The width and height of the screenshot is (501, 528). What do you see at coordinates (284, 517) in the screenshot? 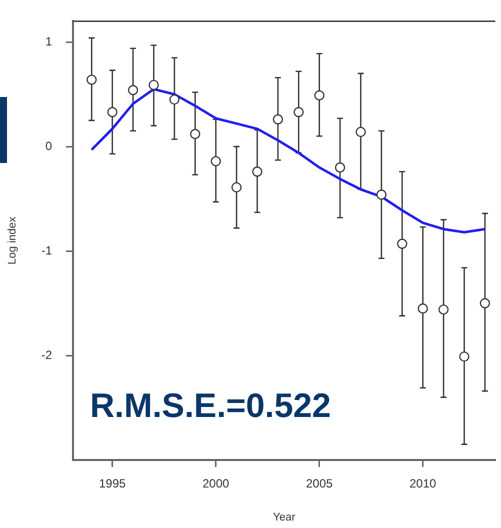
I see `x-axis-title: Year` at bounding box center [284, 517].